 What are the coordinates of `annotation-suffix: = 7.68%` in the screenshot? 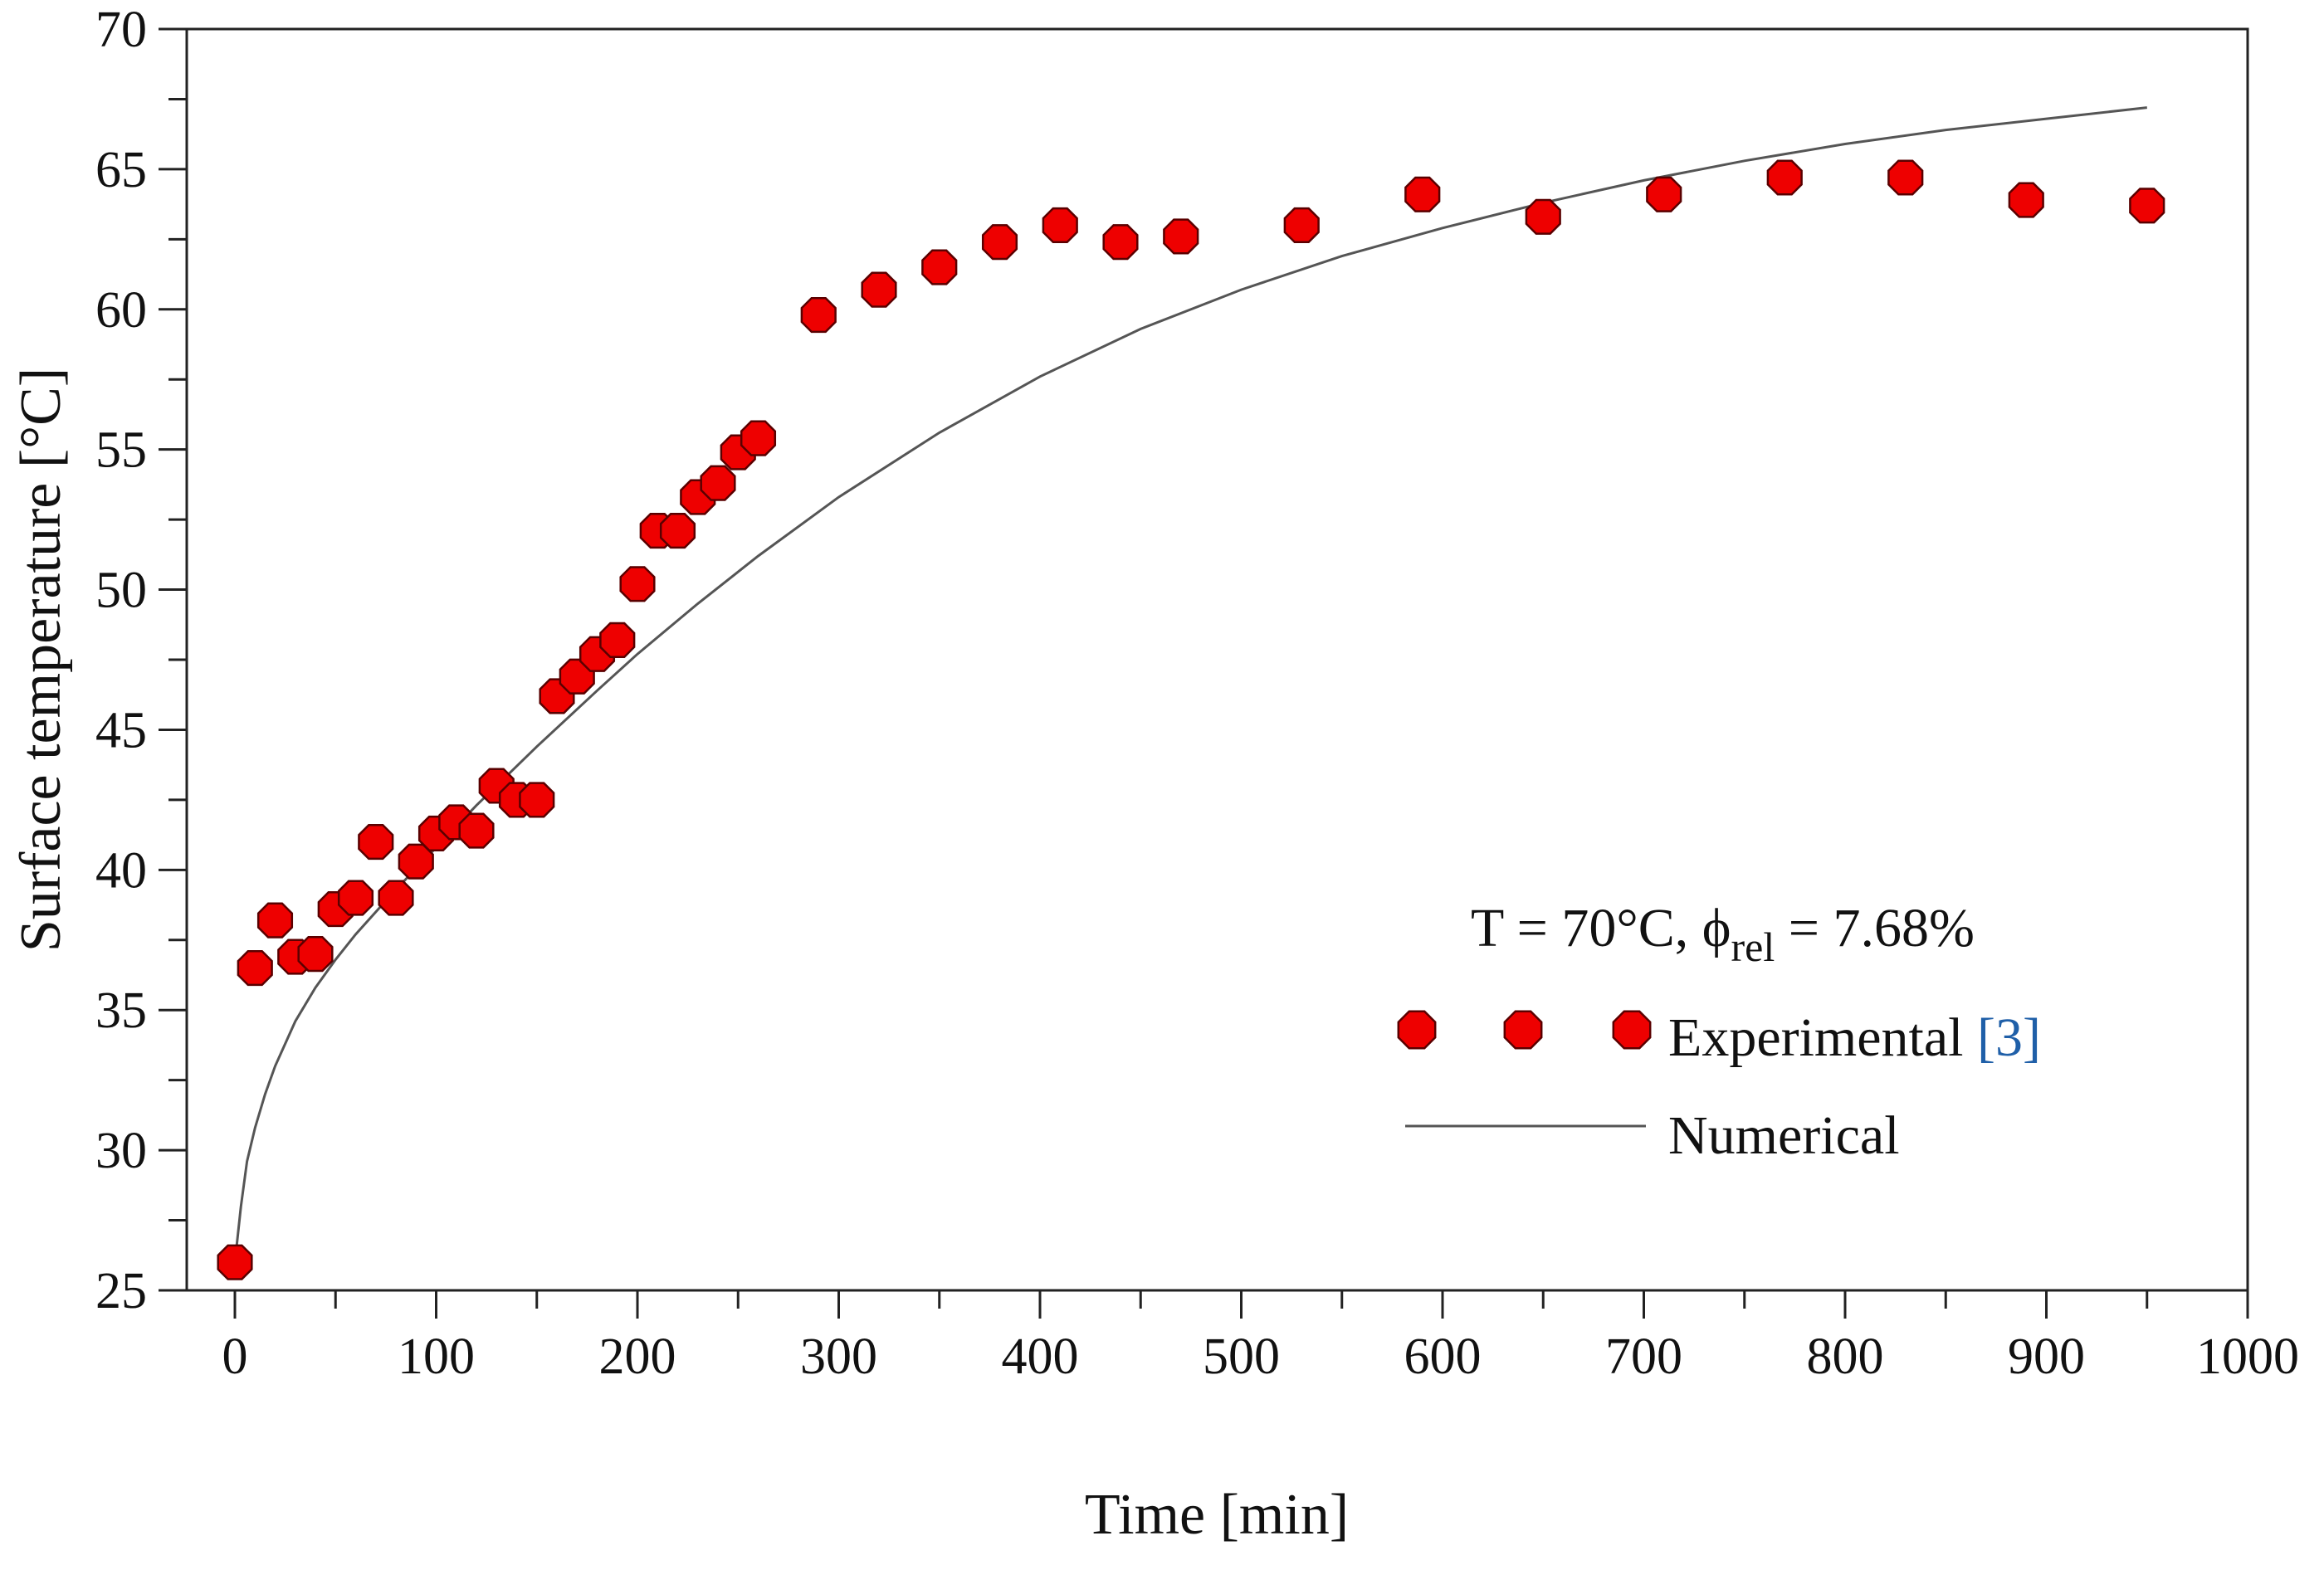 It's located at (1875, 928).